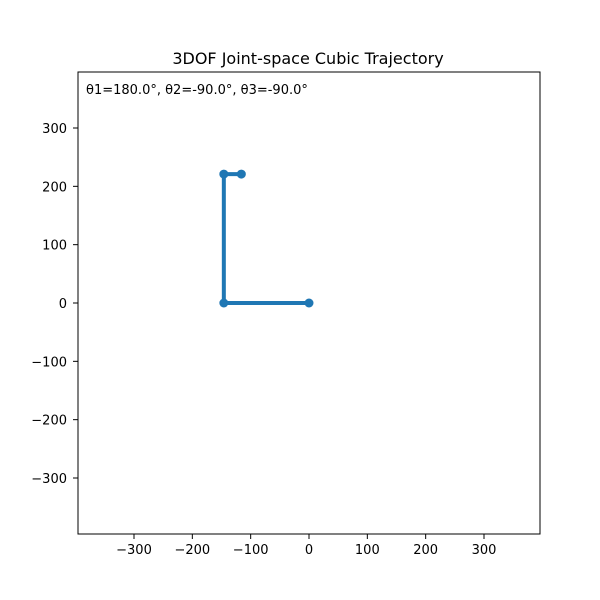 This screenshot has width=600, height=600. What do you see at coordinates (307, 58) in the screenshot?
I see `chart-title: 3DOF Joint-space Cubic Trajectory` at bounding box center [307, 58].